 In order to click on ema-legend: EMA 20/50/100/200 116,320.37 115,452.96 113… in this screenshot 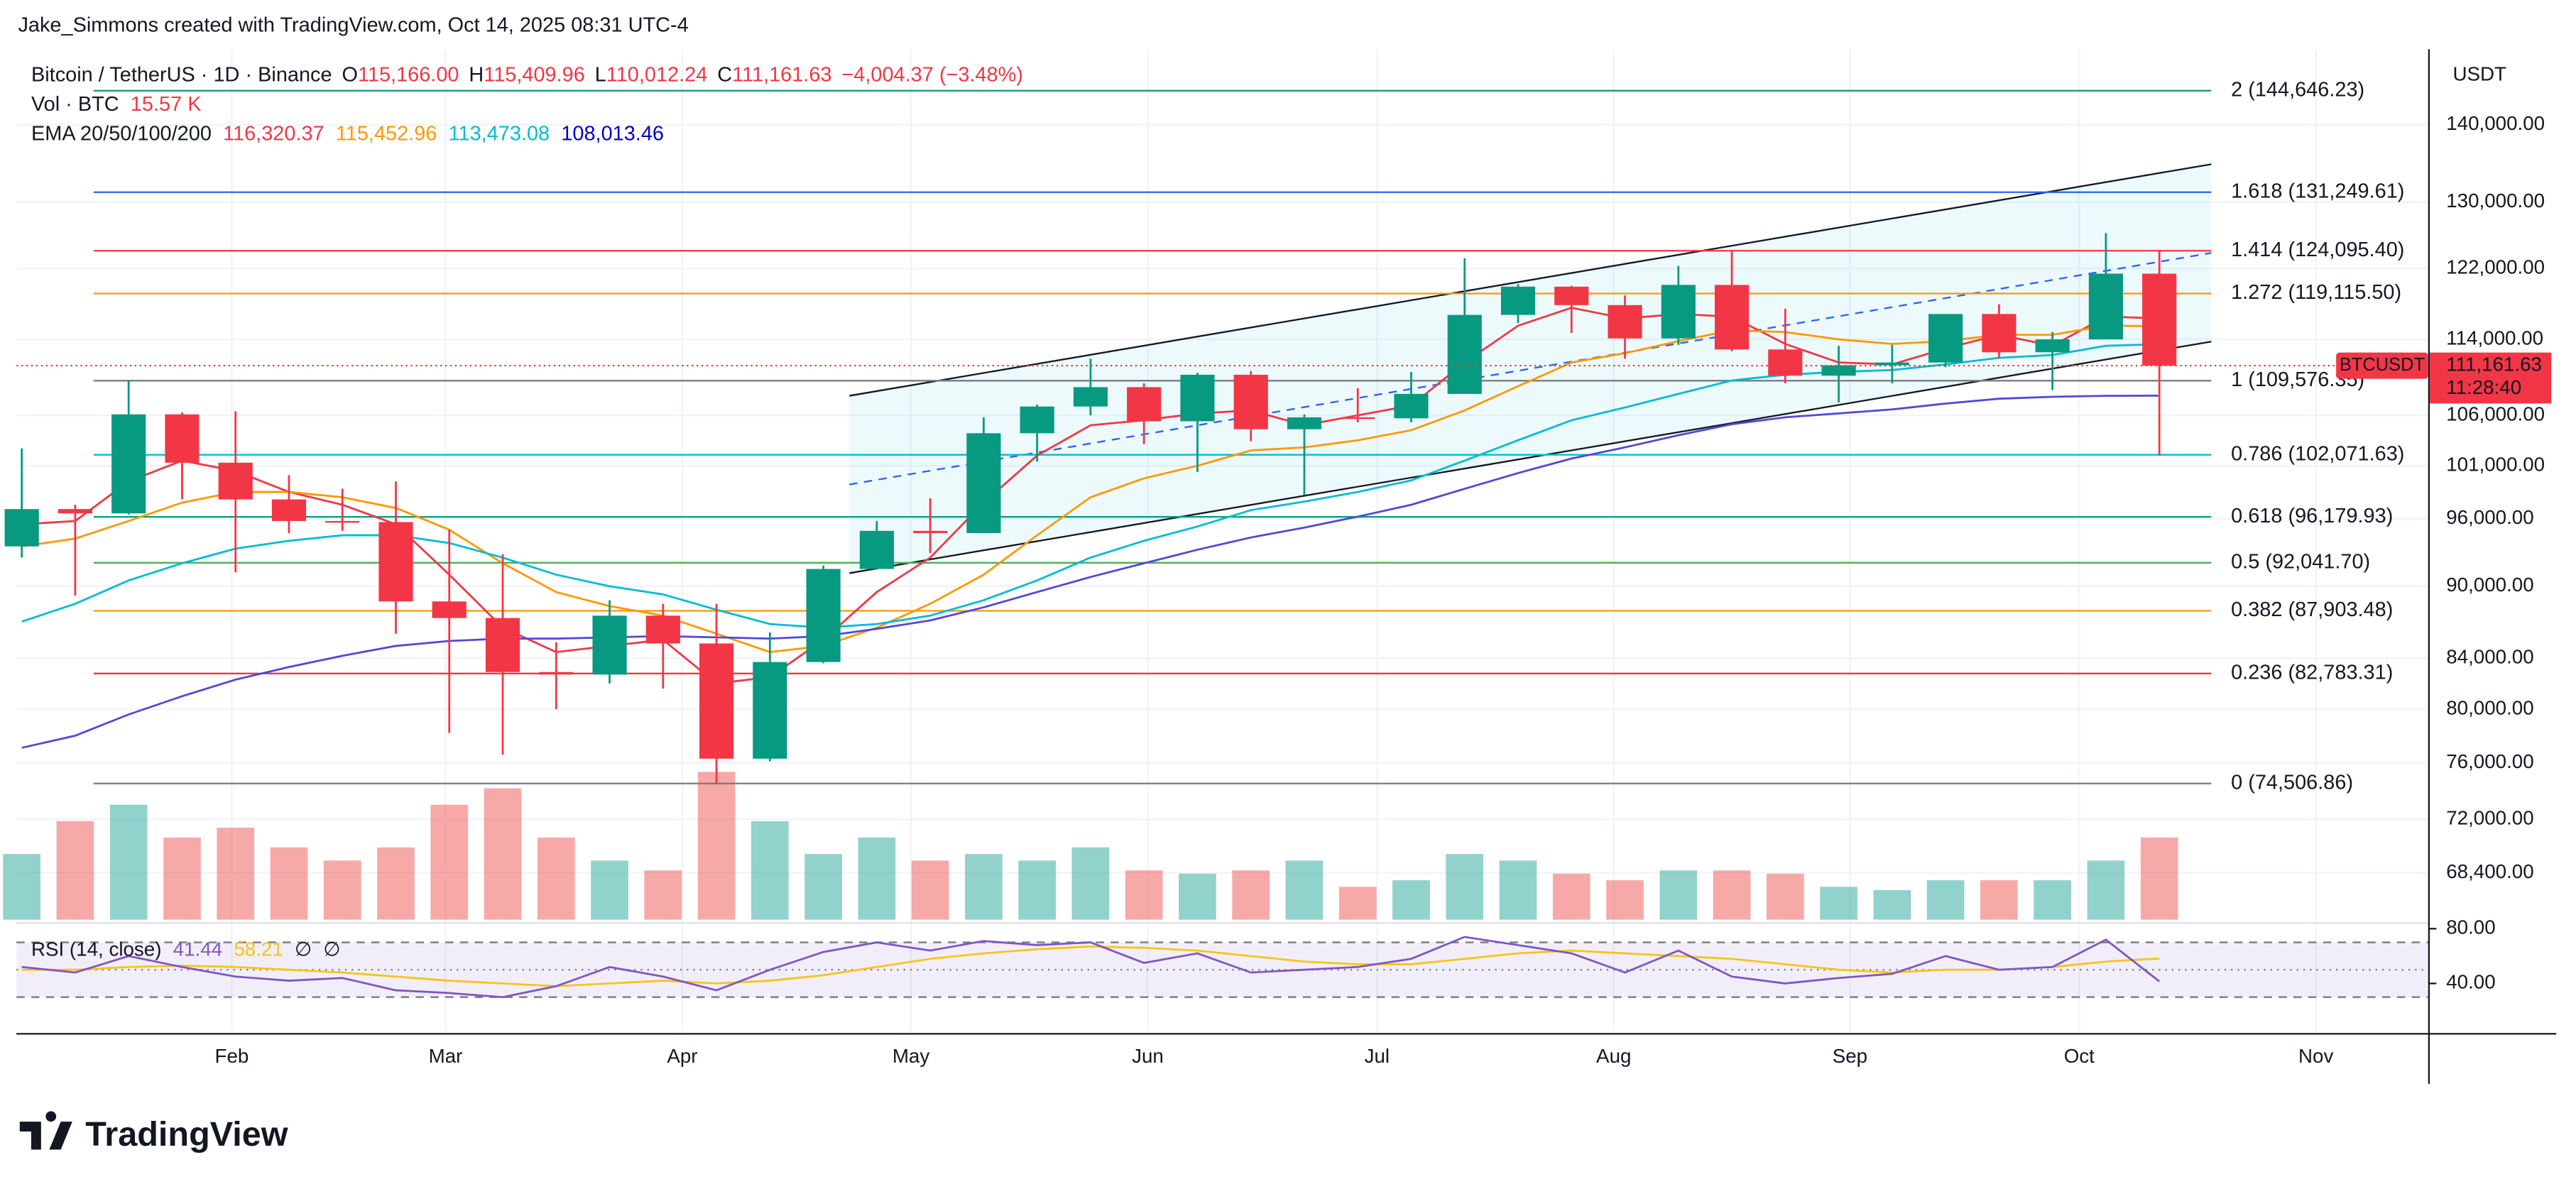, I will do `click(347, 133)`.